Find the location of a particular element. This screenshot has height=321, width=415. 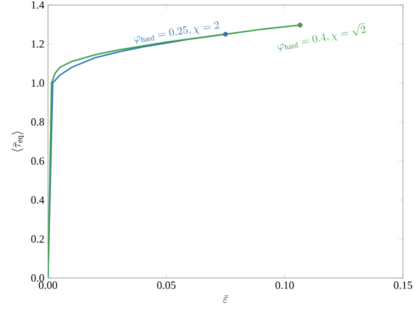

y-tick-label: 0.2 is located at coordinates (37, 239).